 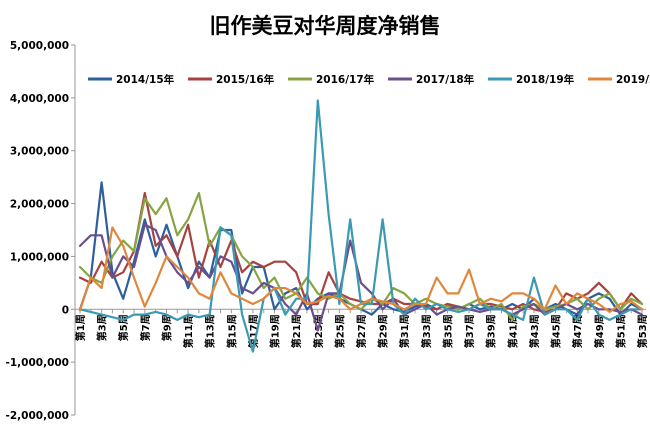 I want to click on y-tick-label: 4,000,000, so click(x=39, y=99).